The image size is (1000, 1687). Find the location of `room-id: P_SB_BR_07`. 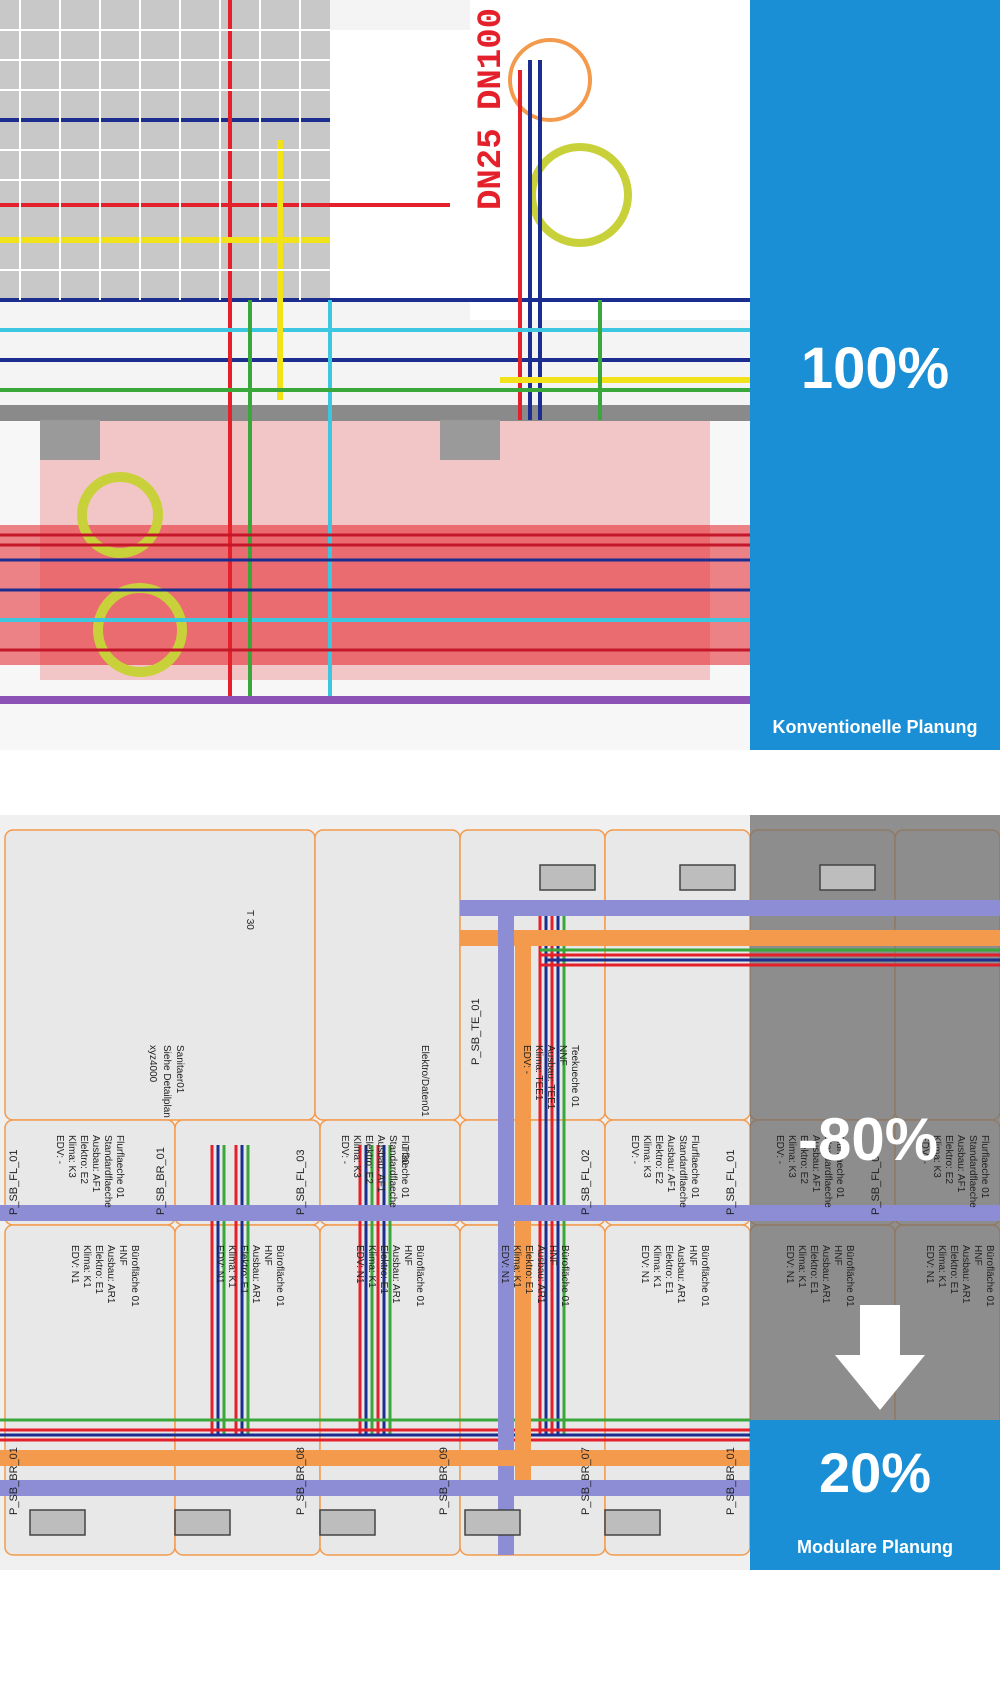

room-id: P_SB_BR_07 is located at coordinates (586, 1481).